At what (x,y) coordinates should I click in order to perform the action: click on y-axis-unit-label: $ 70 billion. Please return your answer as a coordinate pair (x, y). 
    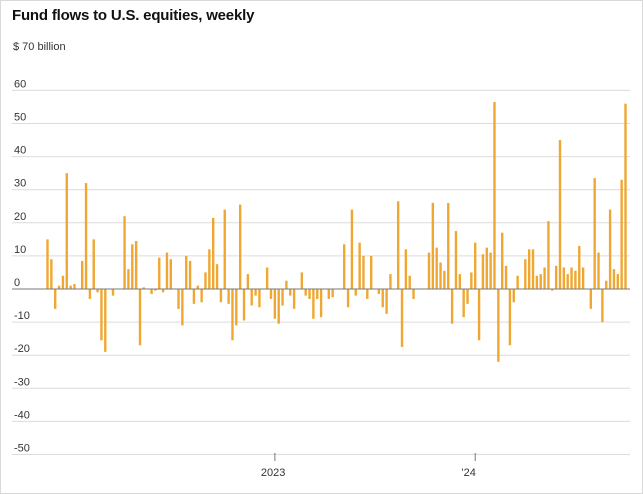
    Looking at the image, I should click on (39, 47).